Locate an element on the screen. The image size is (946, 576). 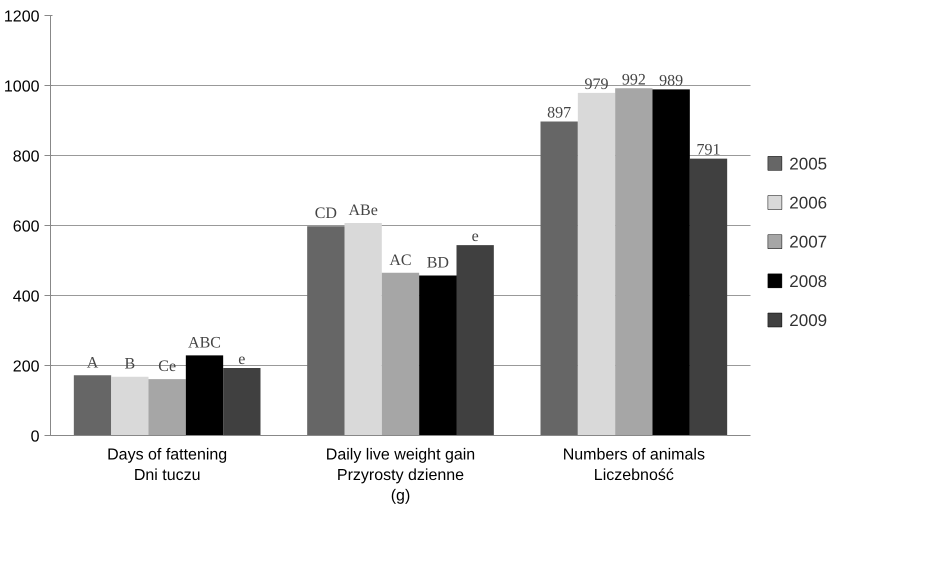
y-tick-label: 400 is located at coordinates (26, 297).